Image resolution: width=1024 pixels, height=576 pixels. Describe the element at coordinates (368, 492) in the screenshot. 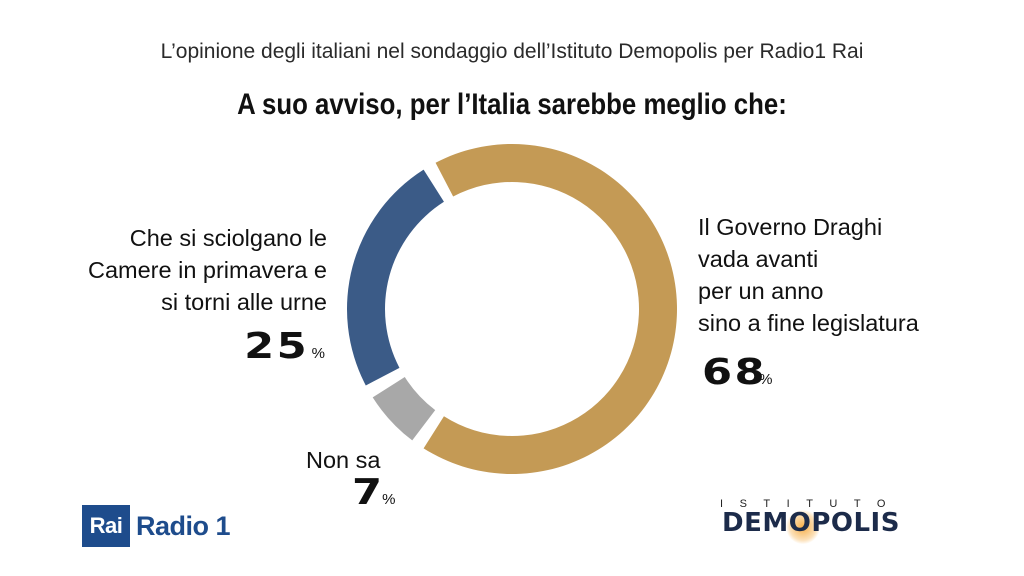

I see `pct-non-sa-value: 7` at that location.